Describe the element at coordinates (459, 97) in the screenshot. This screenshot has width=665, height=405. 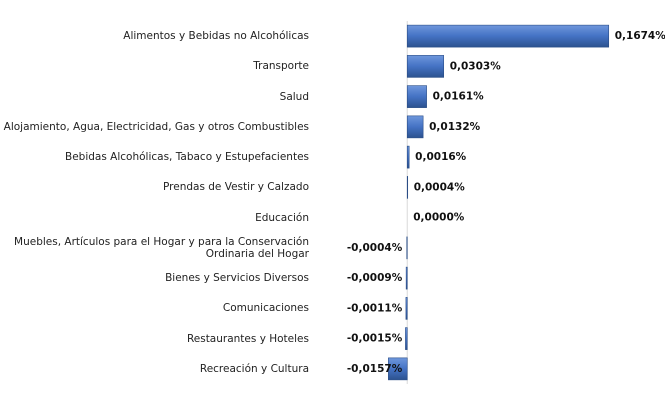
I see `value-label: 0,0161%` at that location.